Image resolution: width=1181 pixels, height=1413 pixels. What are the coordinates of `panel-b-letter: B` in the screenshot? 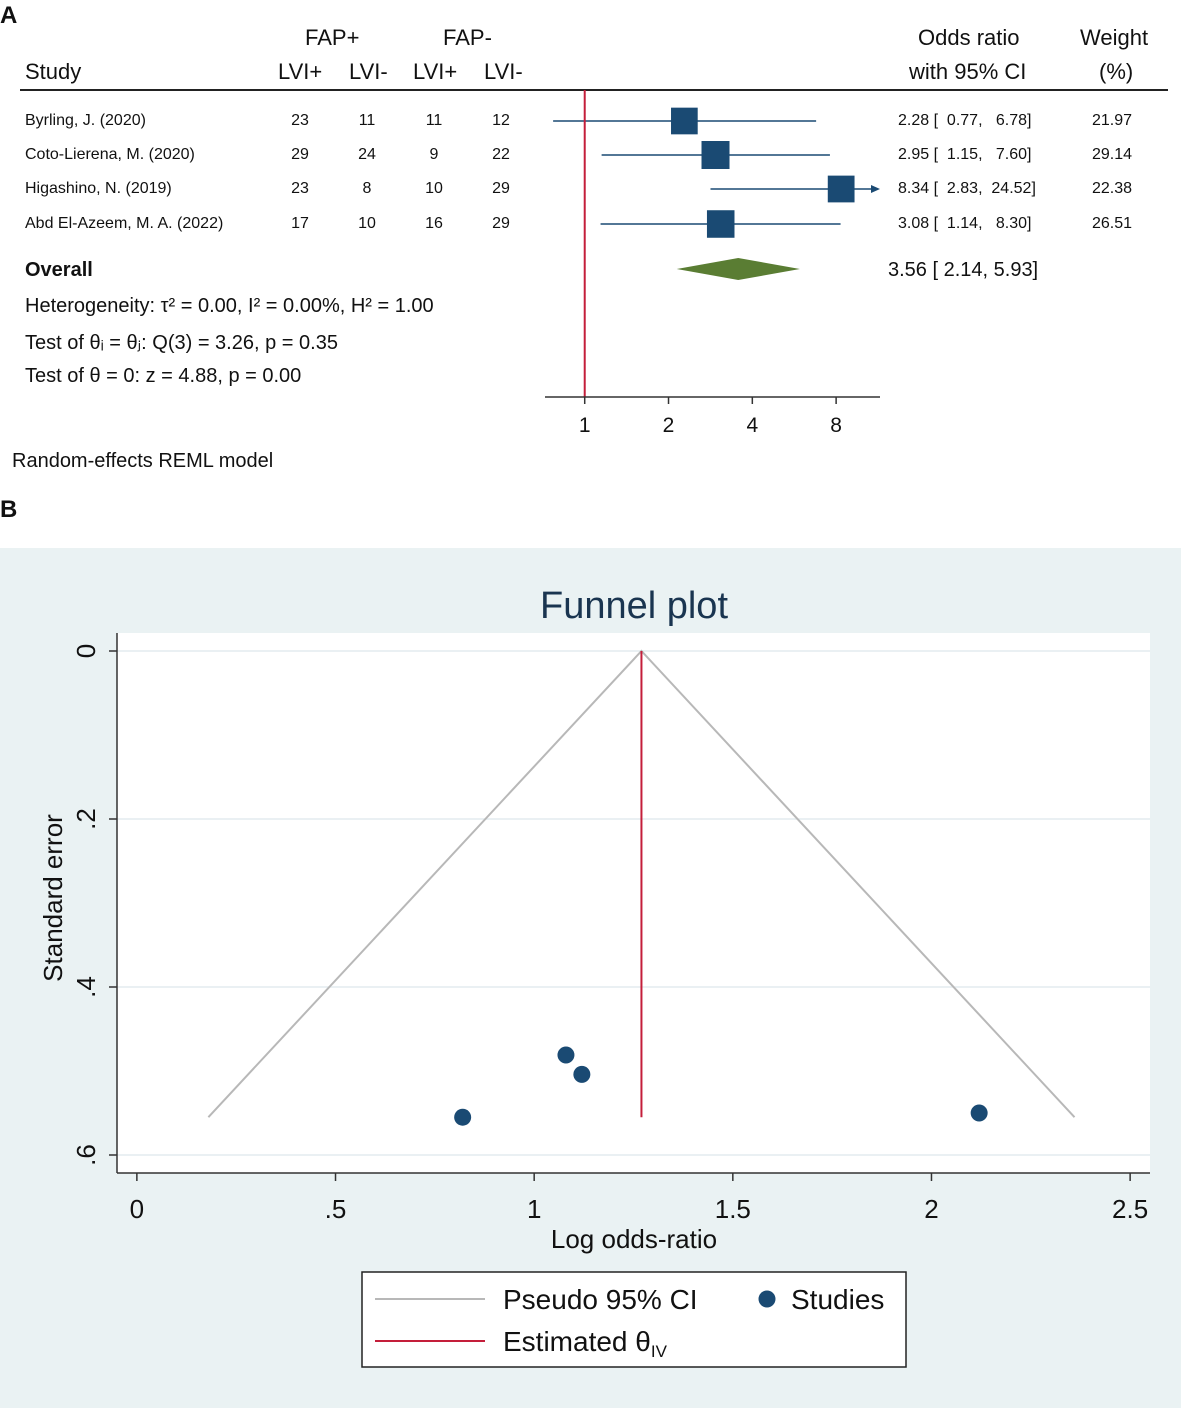 It's located at (9, 509).